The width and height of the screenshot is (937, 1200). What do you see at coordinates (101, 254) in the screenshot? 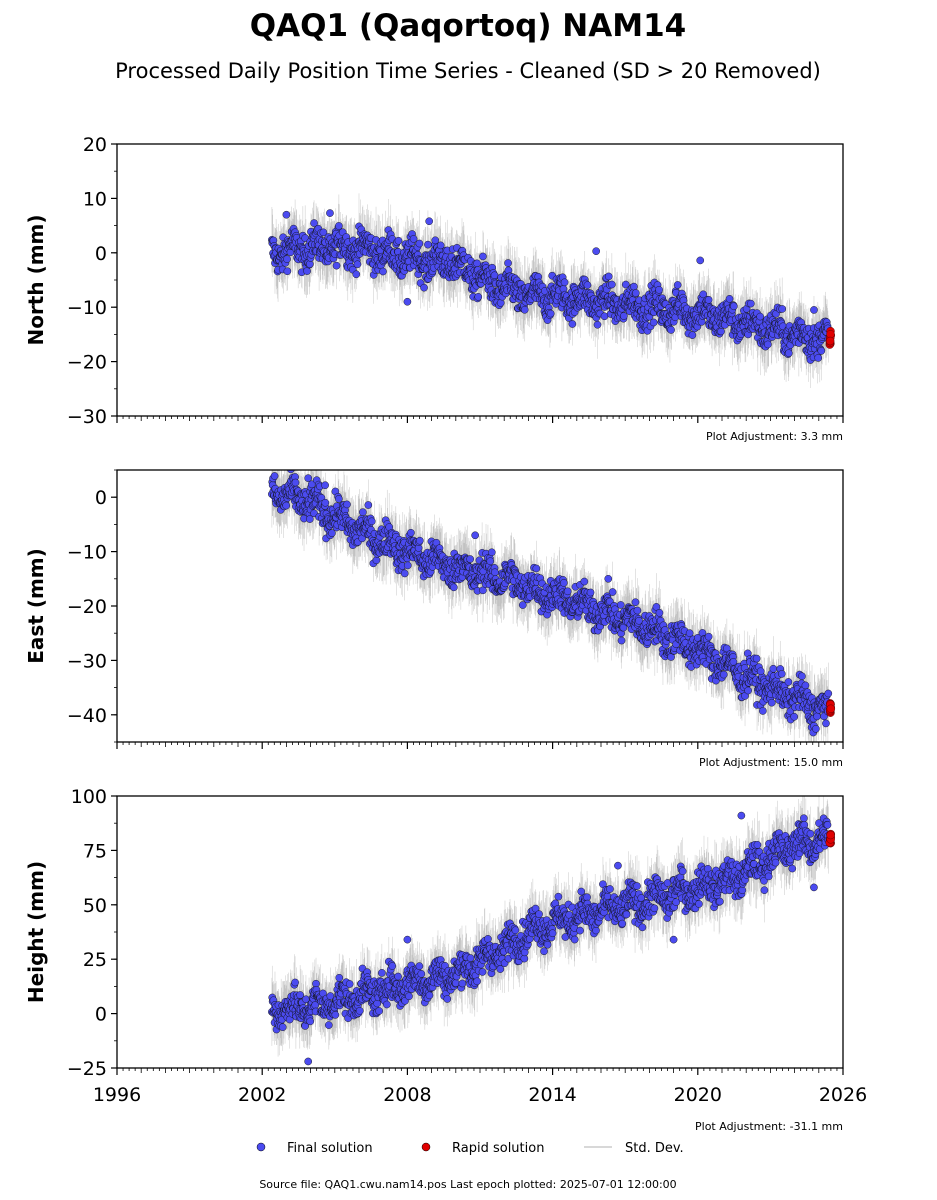
I see `y-tick-label: 0` at bounding box center [101, 254].